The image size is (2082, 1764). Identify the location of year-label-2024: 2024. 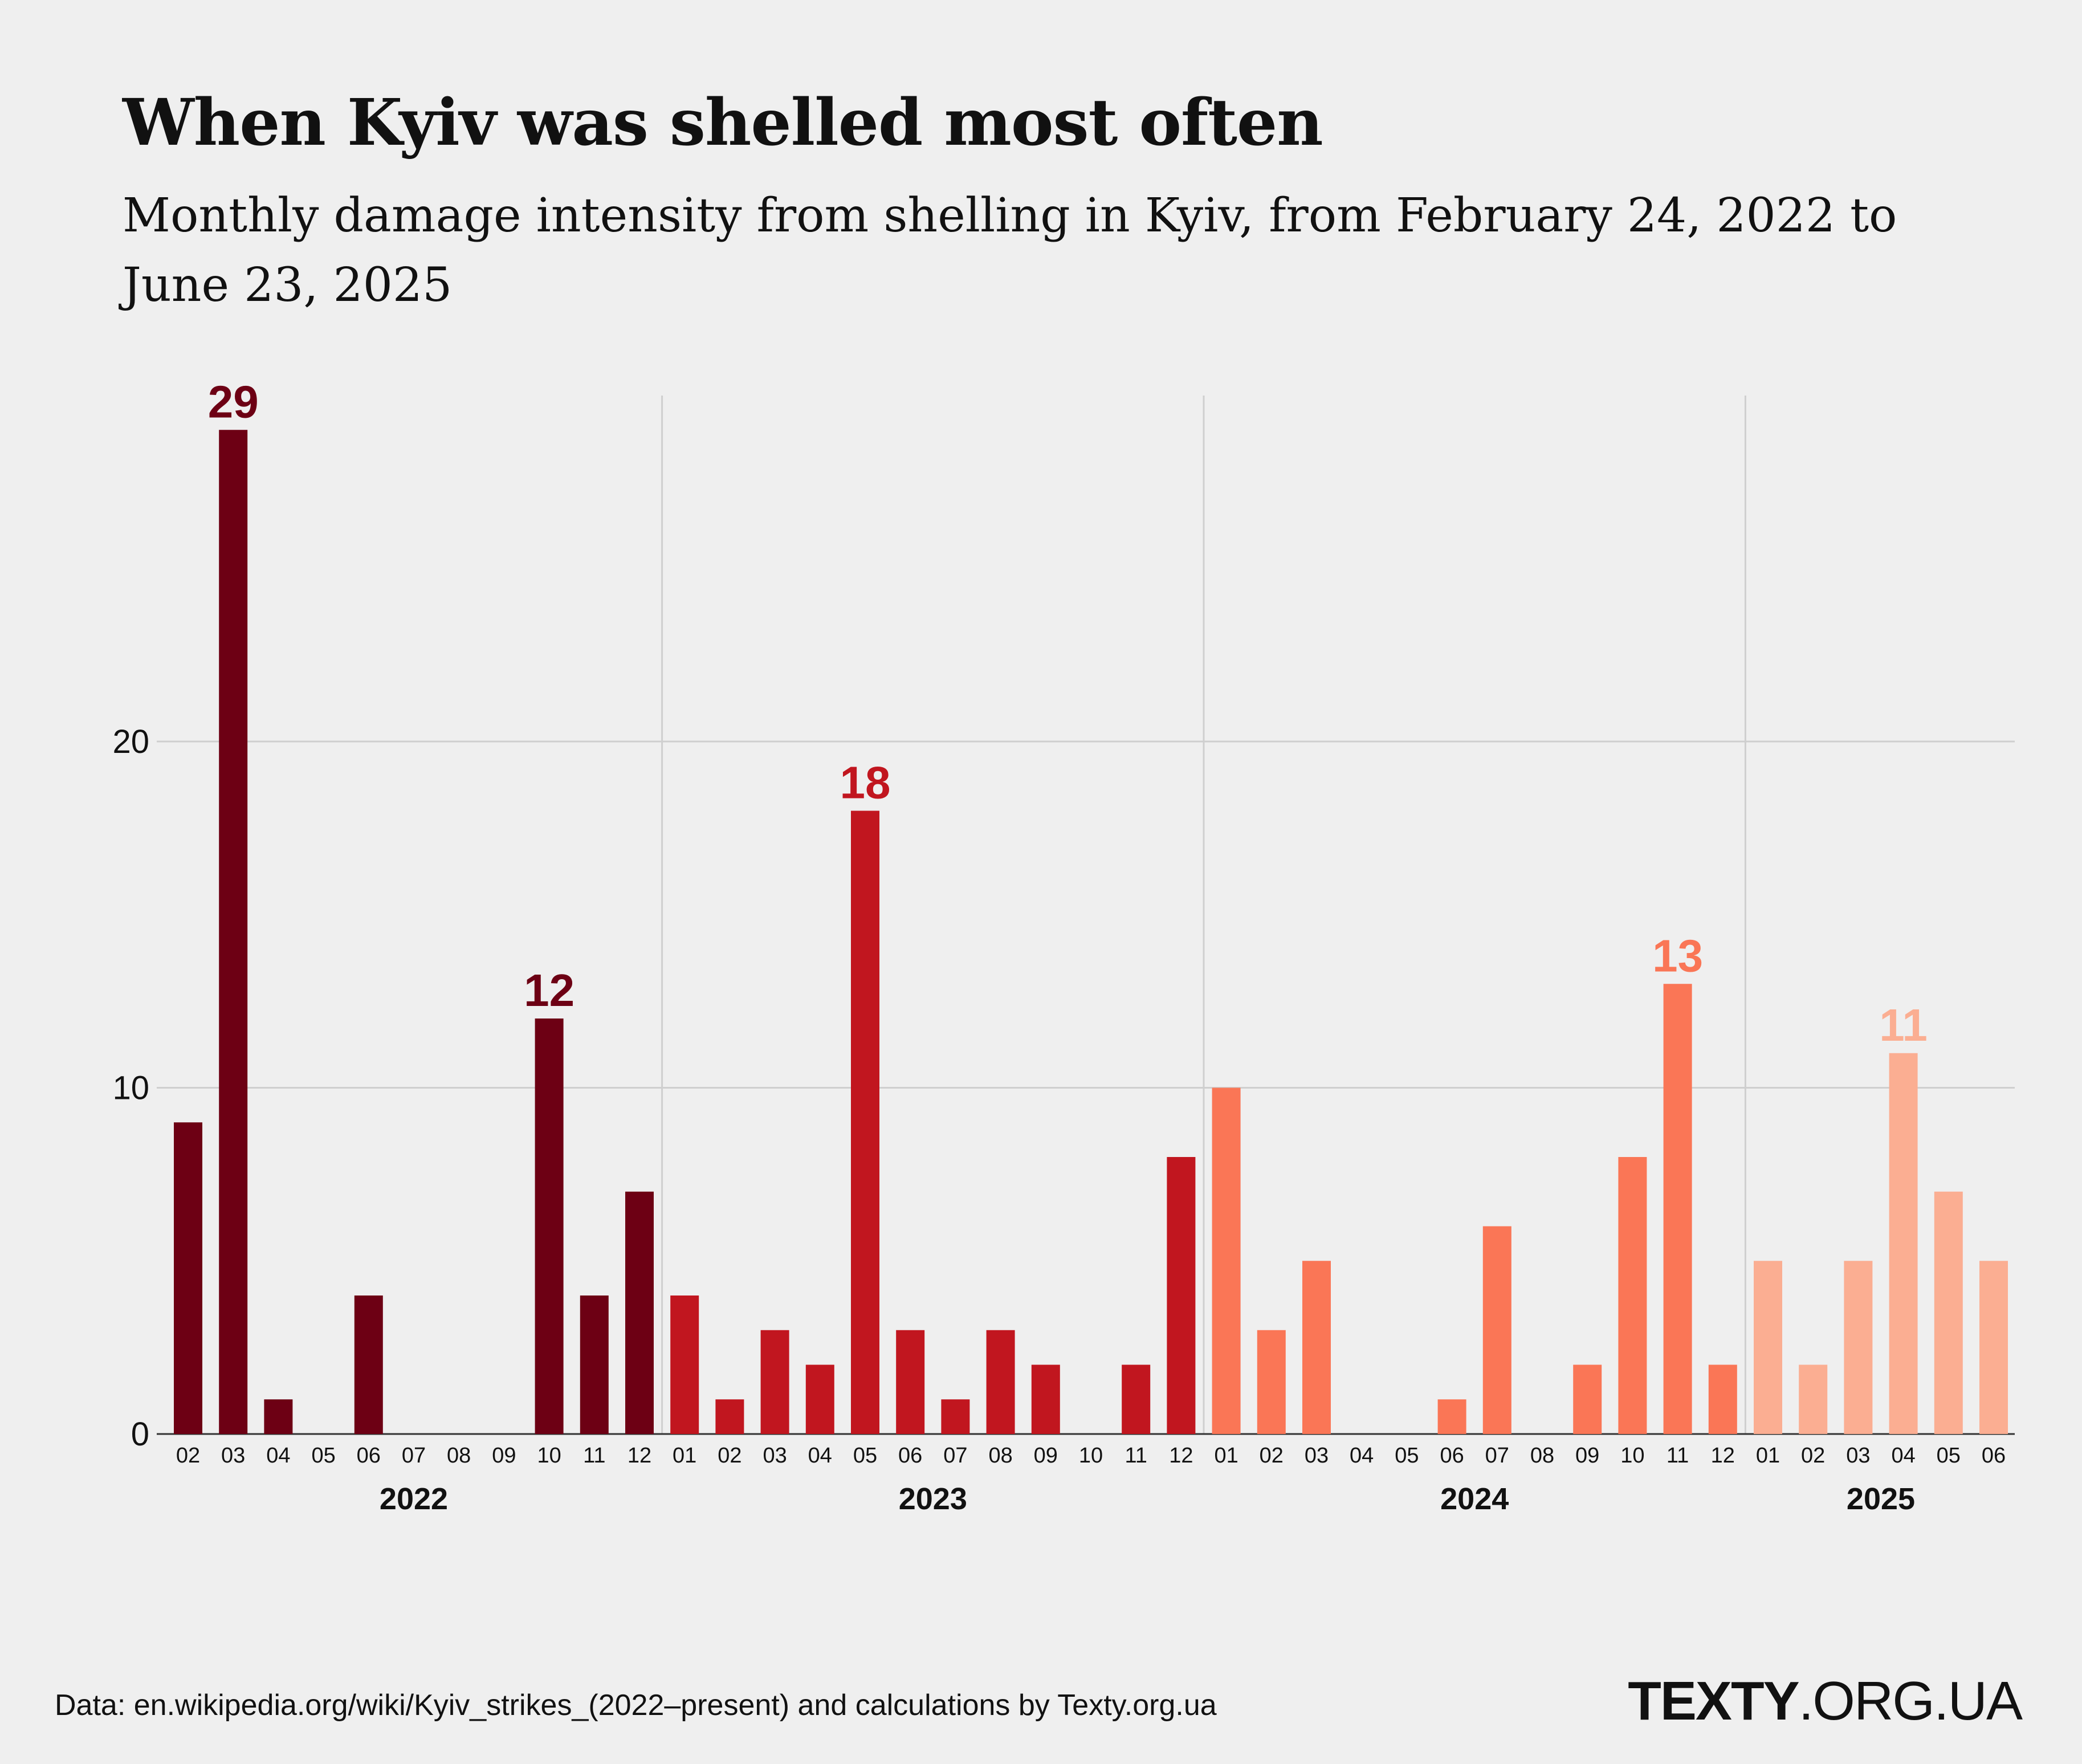
(1474, 1499).